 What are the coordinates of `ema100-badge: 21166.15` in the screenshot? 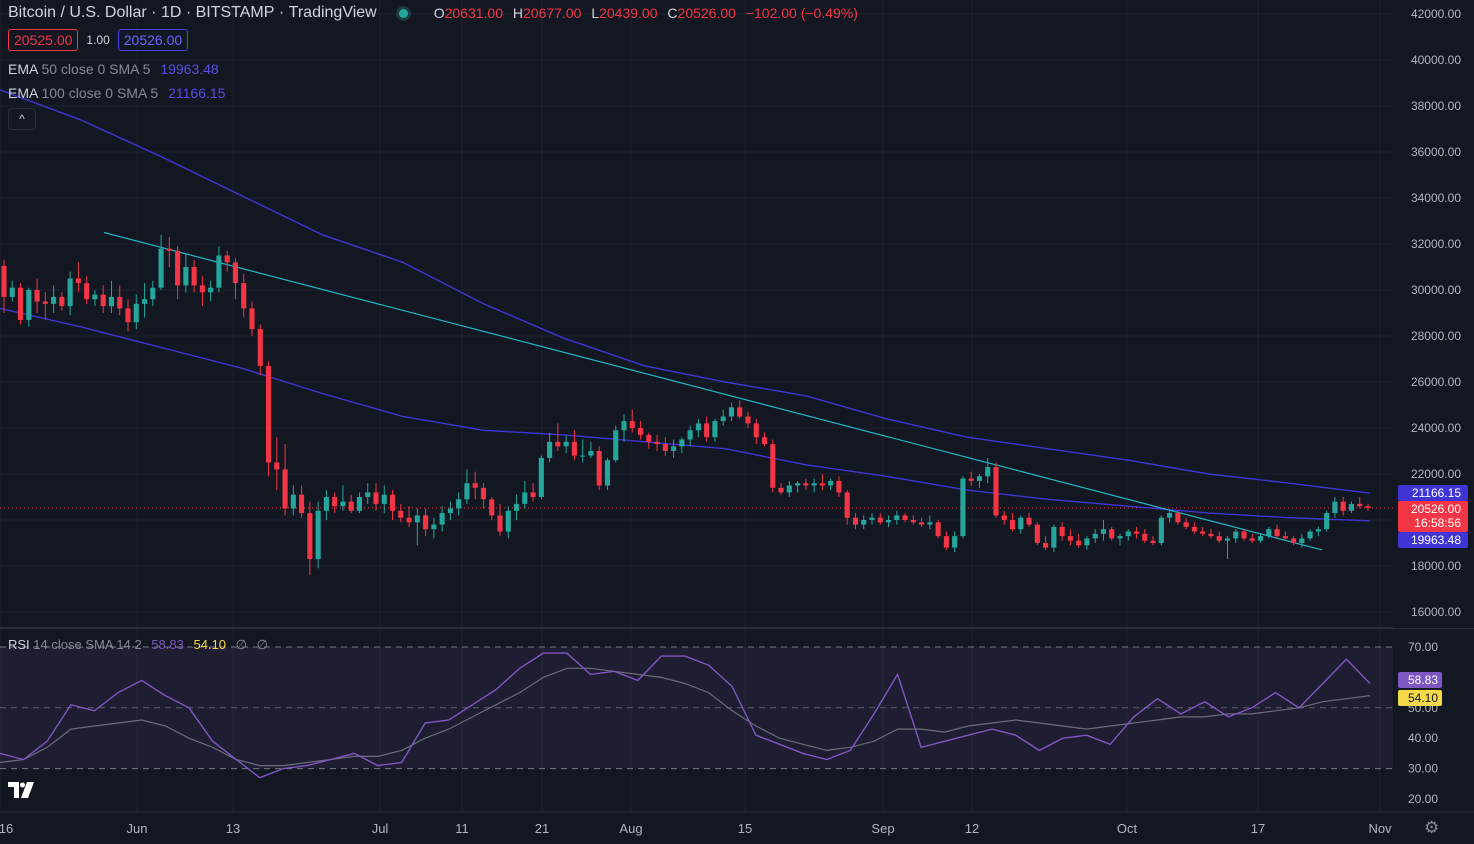 It's located at (1436, 493).